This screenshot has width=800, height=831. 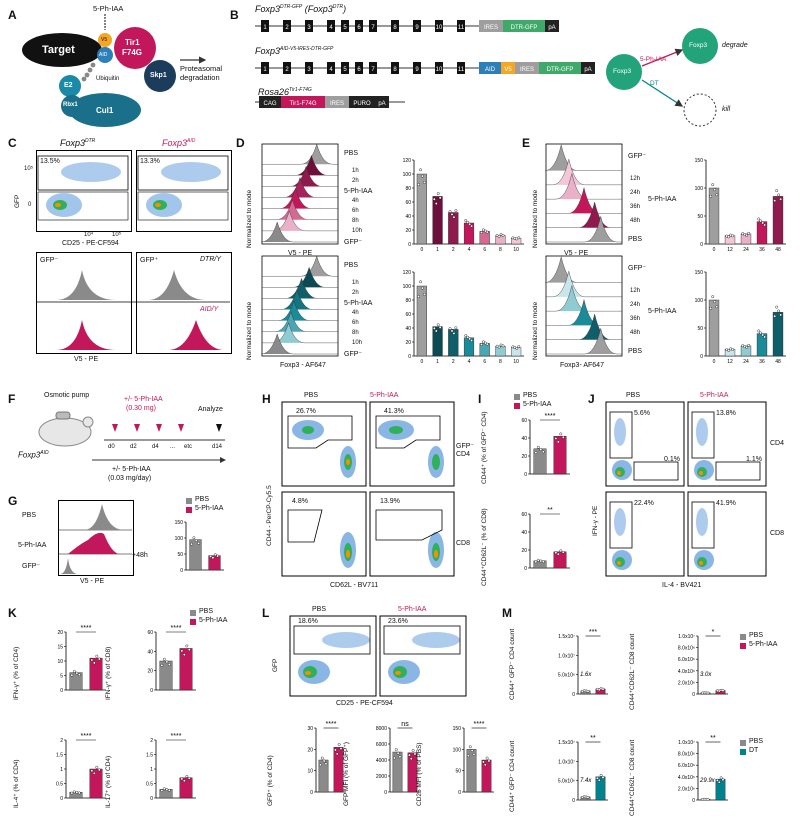 I want to click on x-tick-label: 12, so click(x=730, y=362).